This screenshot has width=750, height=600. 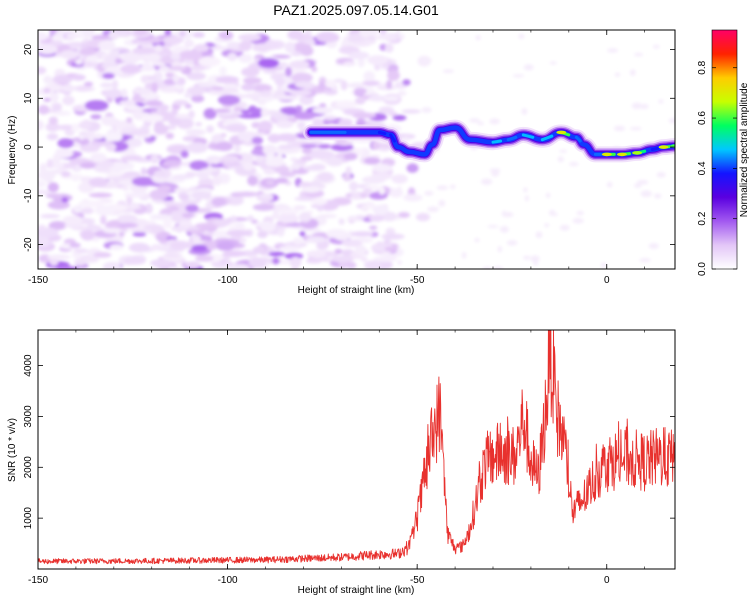 I want to click on spectrogram-y-tick-label: 10, so click(x=28, y=98).